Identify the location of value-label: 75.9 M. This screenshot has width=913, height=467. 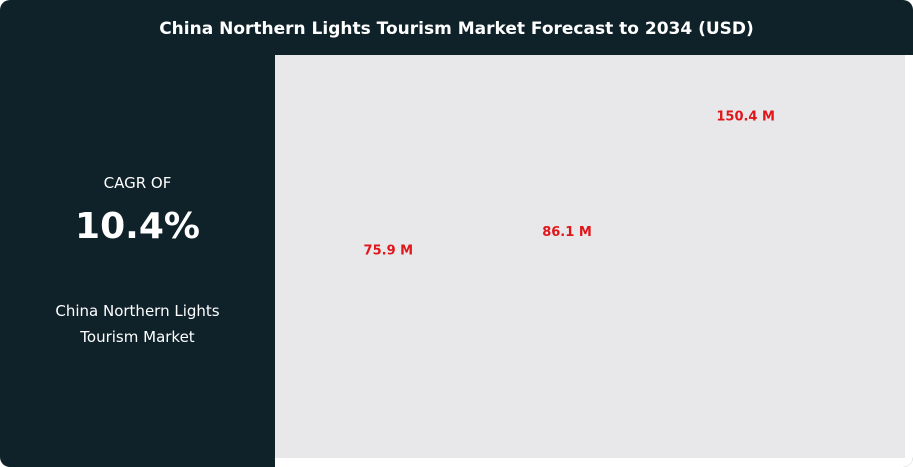
(389, 251).